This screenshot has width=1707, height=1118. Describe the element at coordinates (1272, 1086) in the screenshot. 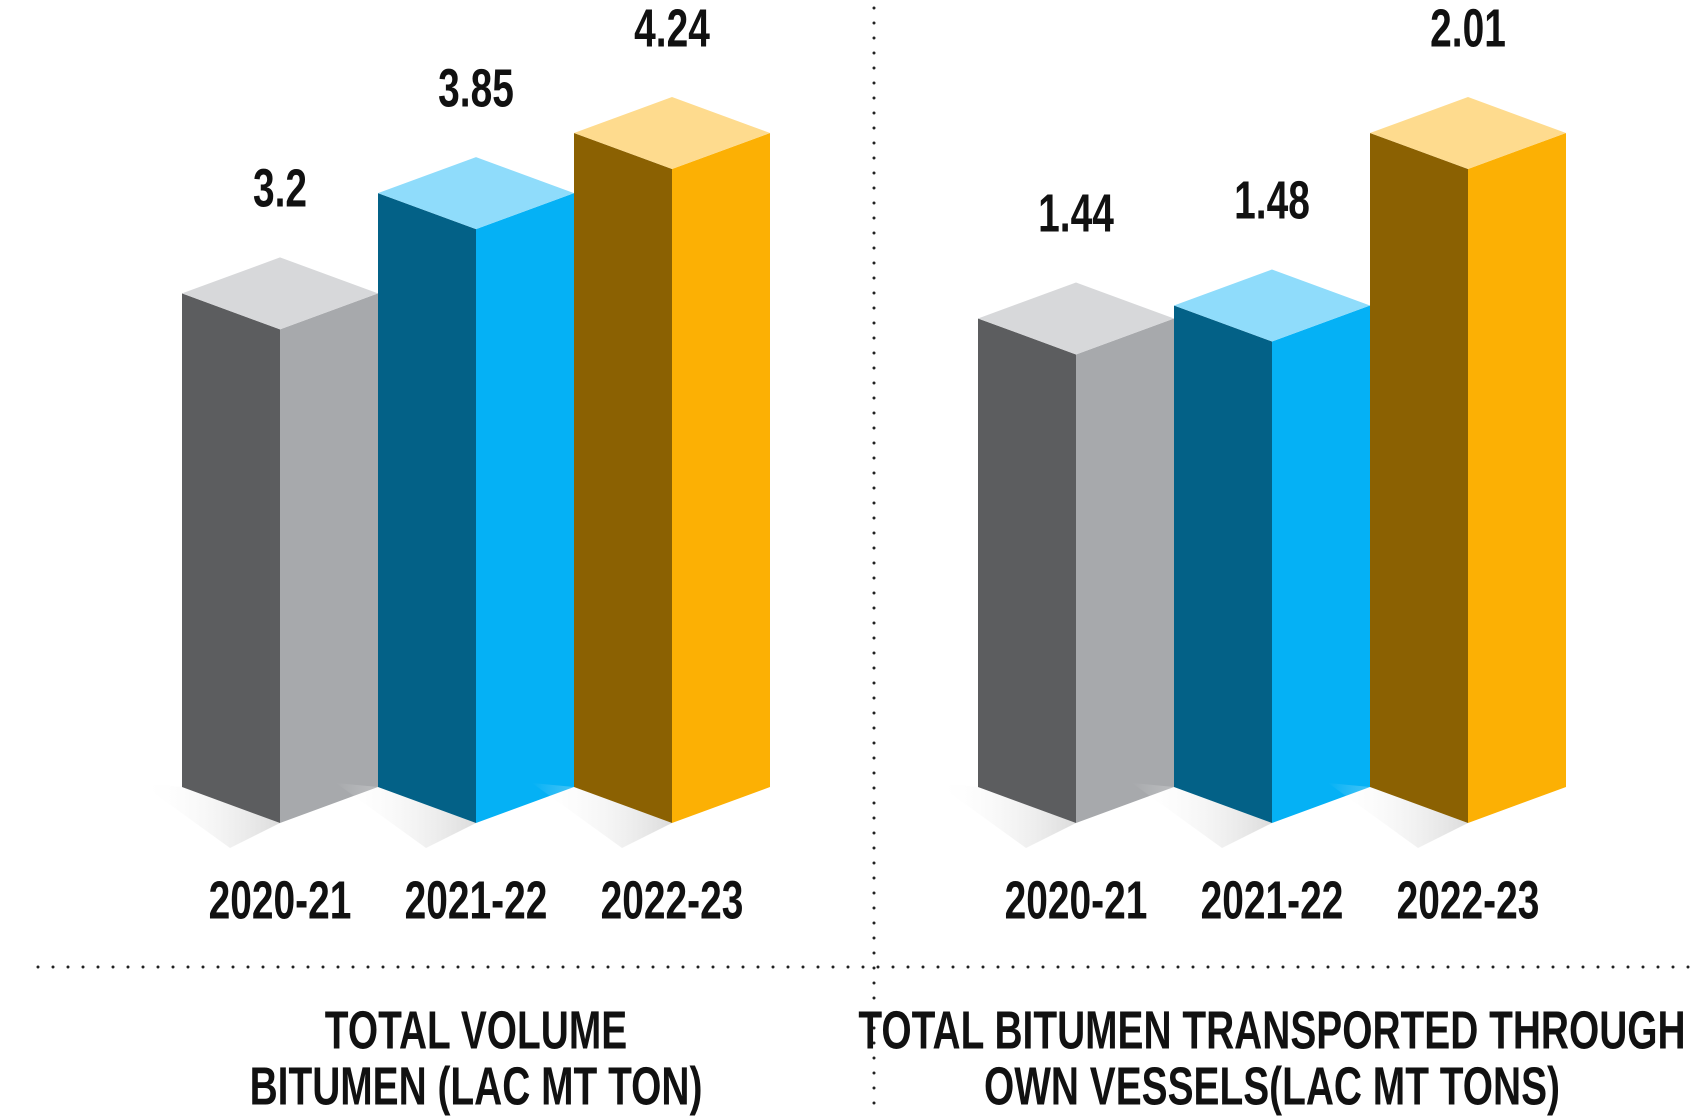

I see `chart-title: OWN VESSELS(LAC MT TONS)` at that location.